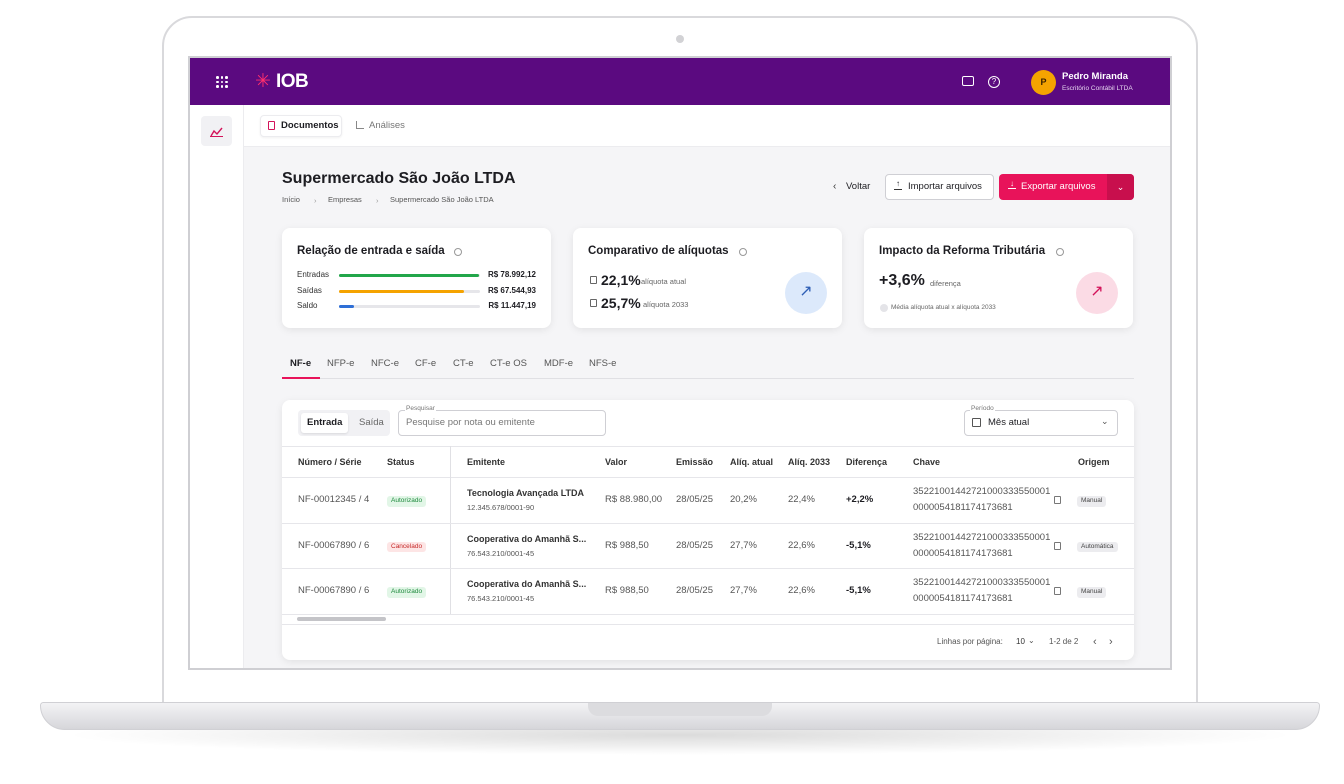  What do you see at coordinates (377, 200) in the screenshot?
I see `breadcrumb-sep: ›` at bounding box center [377, 200].